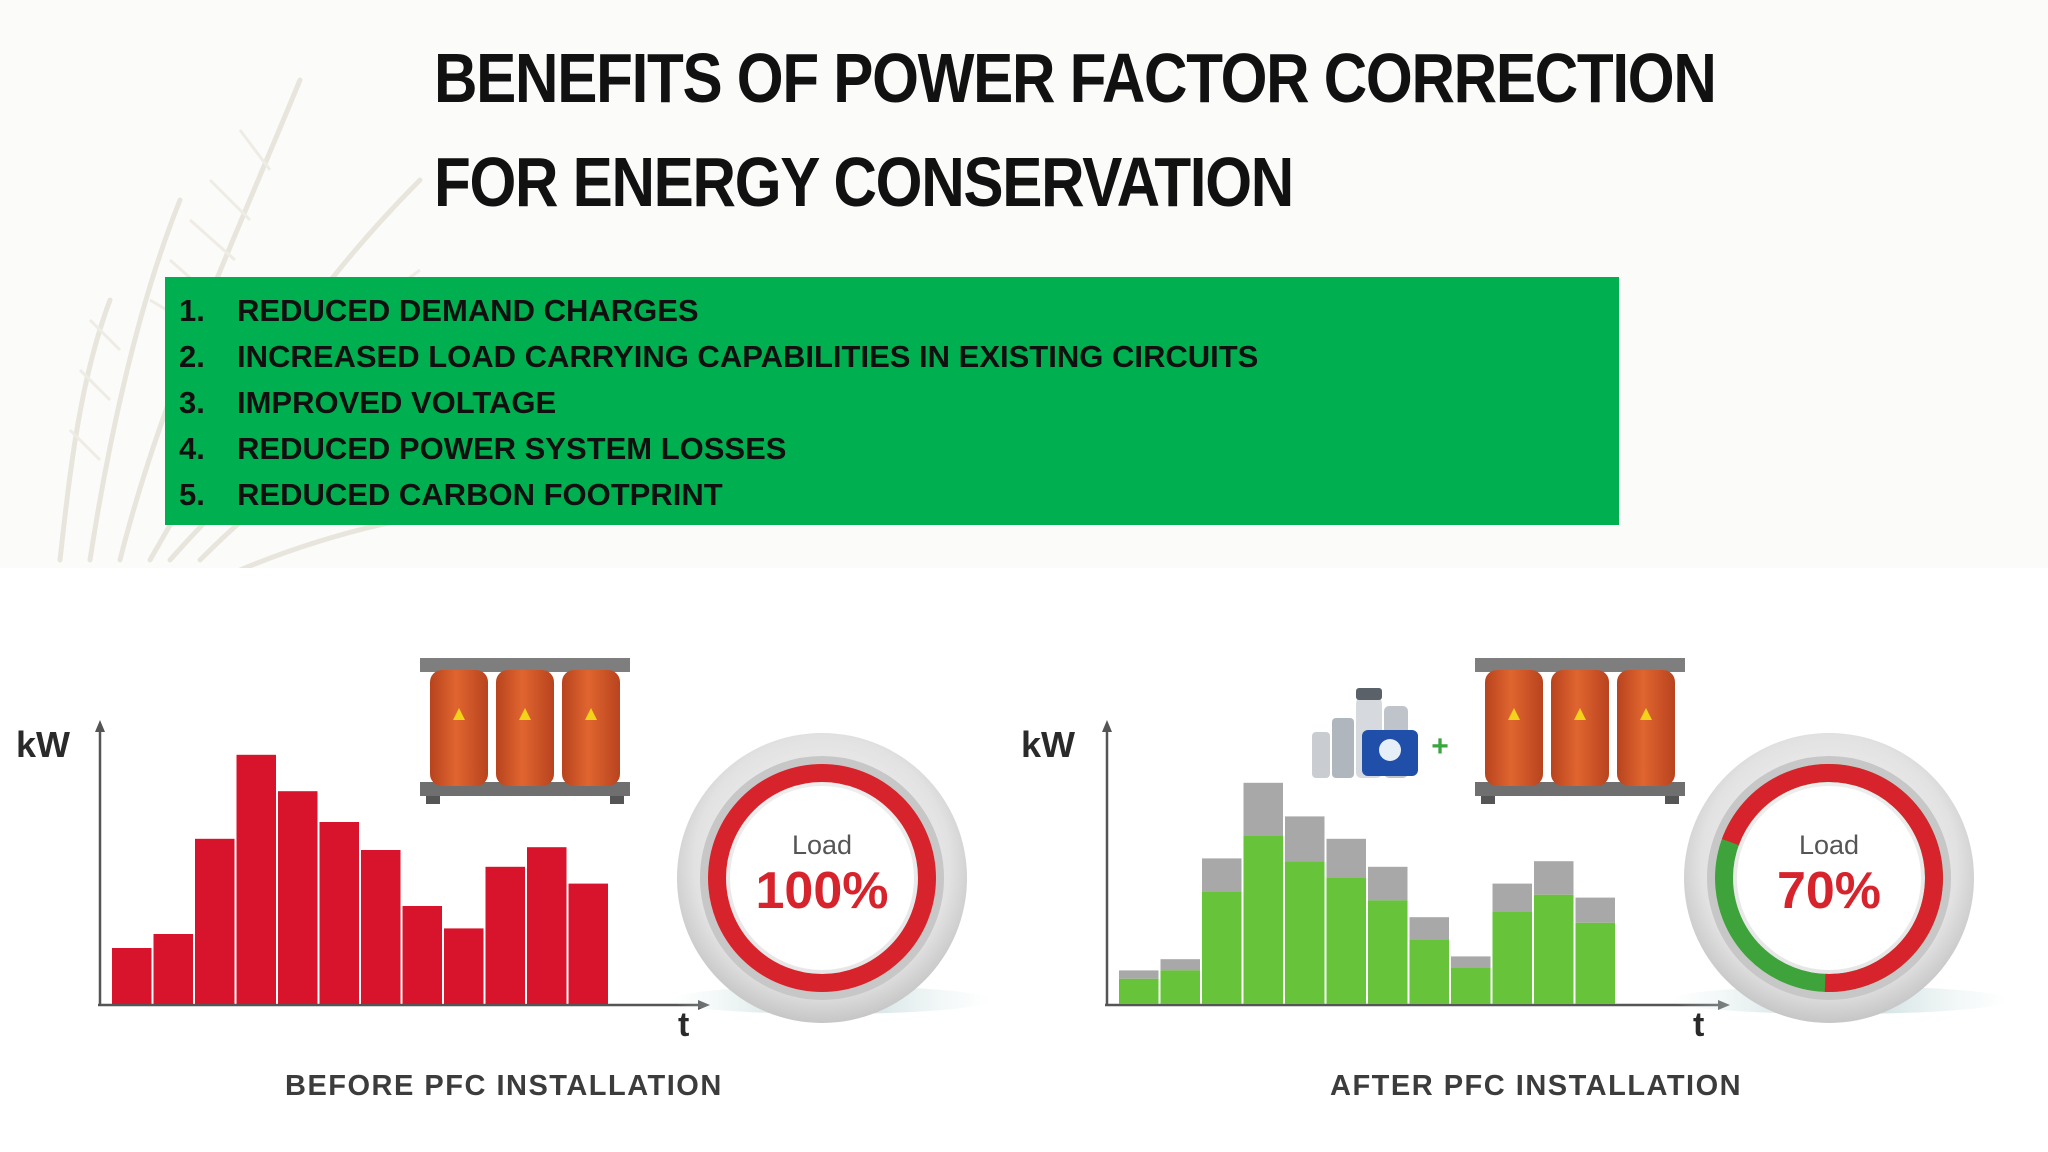 The height and width of the screenshot is (1152, 2048). Describe the element at coordinates (480, 494) in the screenshot. I see `benefit-text: REDUCED CARBON FOOTPRINT` at that location.